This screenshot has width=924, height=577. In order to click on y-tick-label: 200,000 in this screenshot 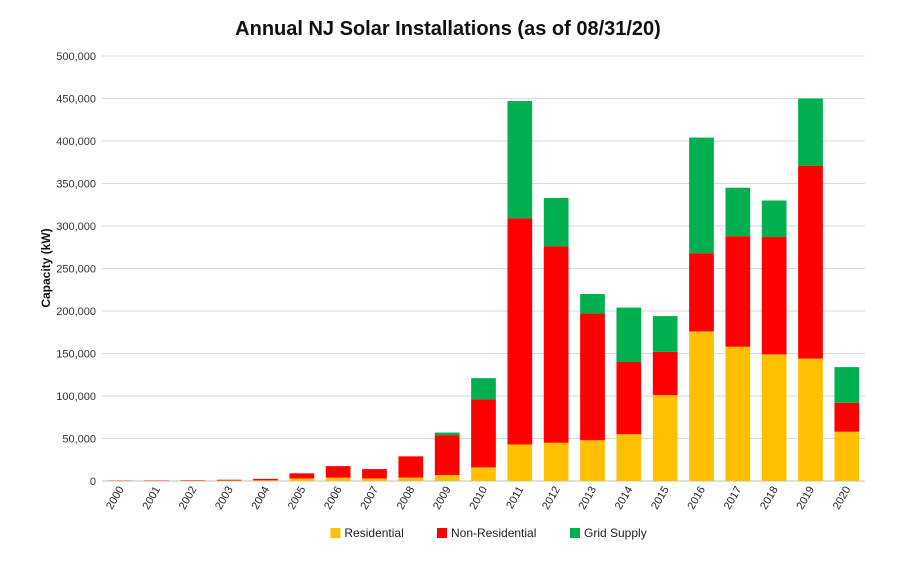, I will do `click(76, 312)`.